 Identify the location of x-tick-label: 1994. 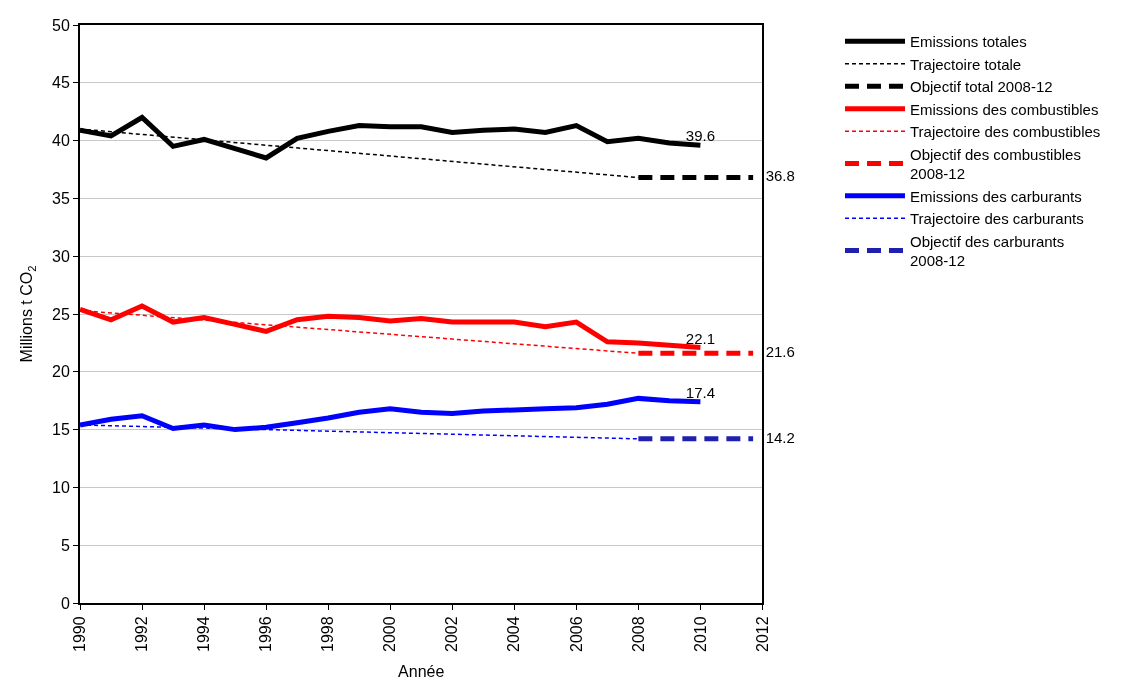
(204, 634).